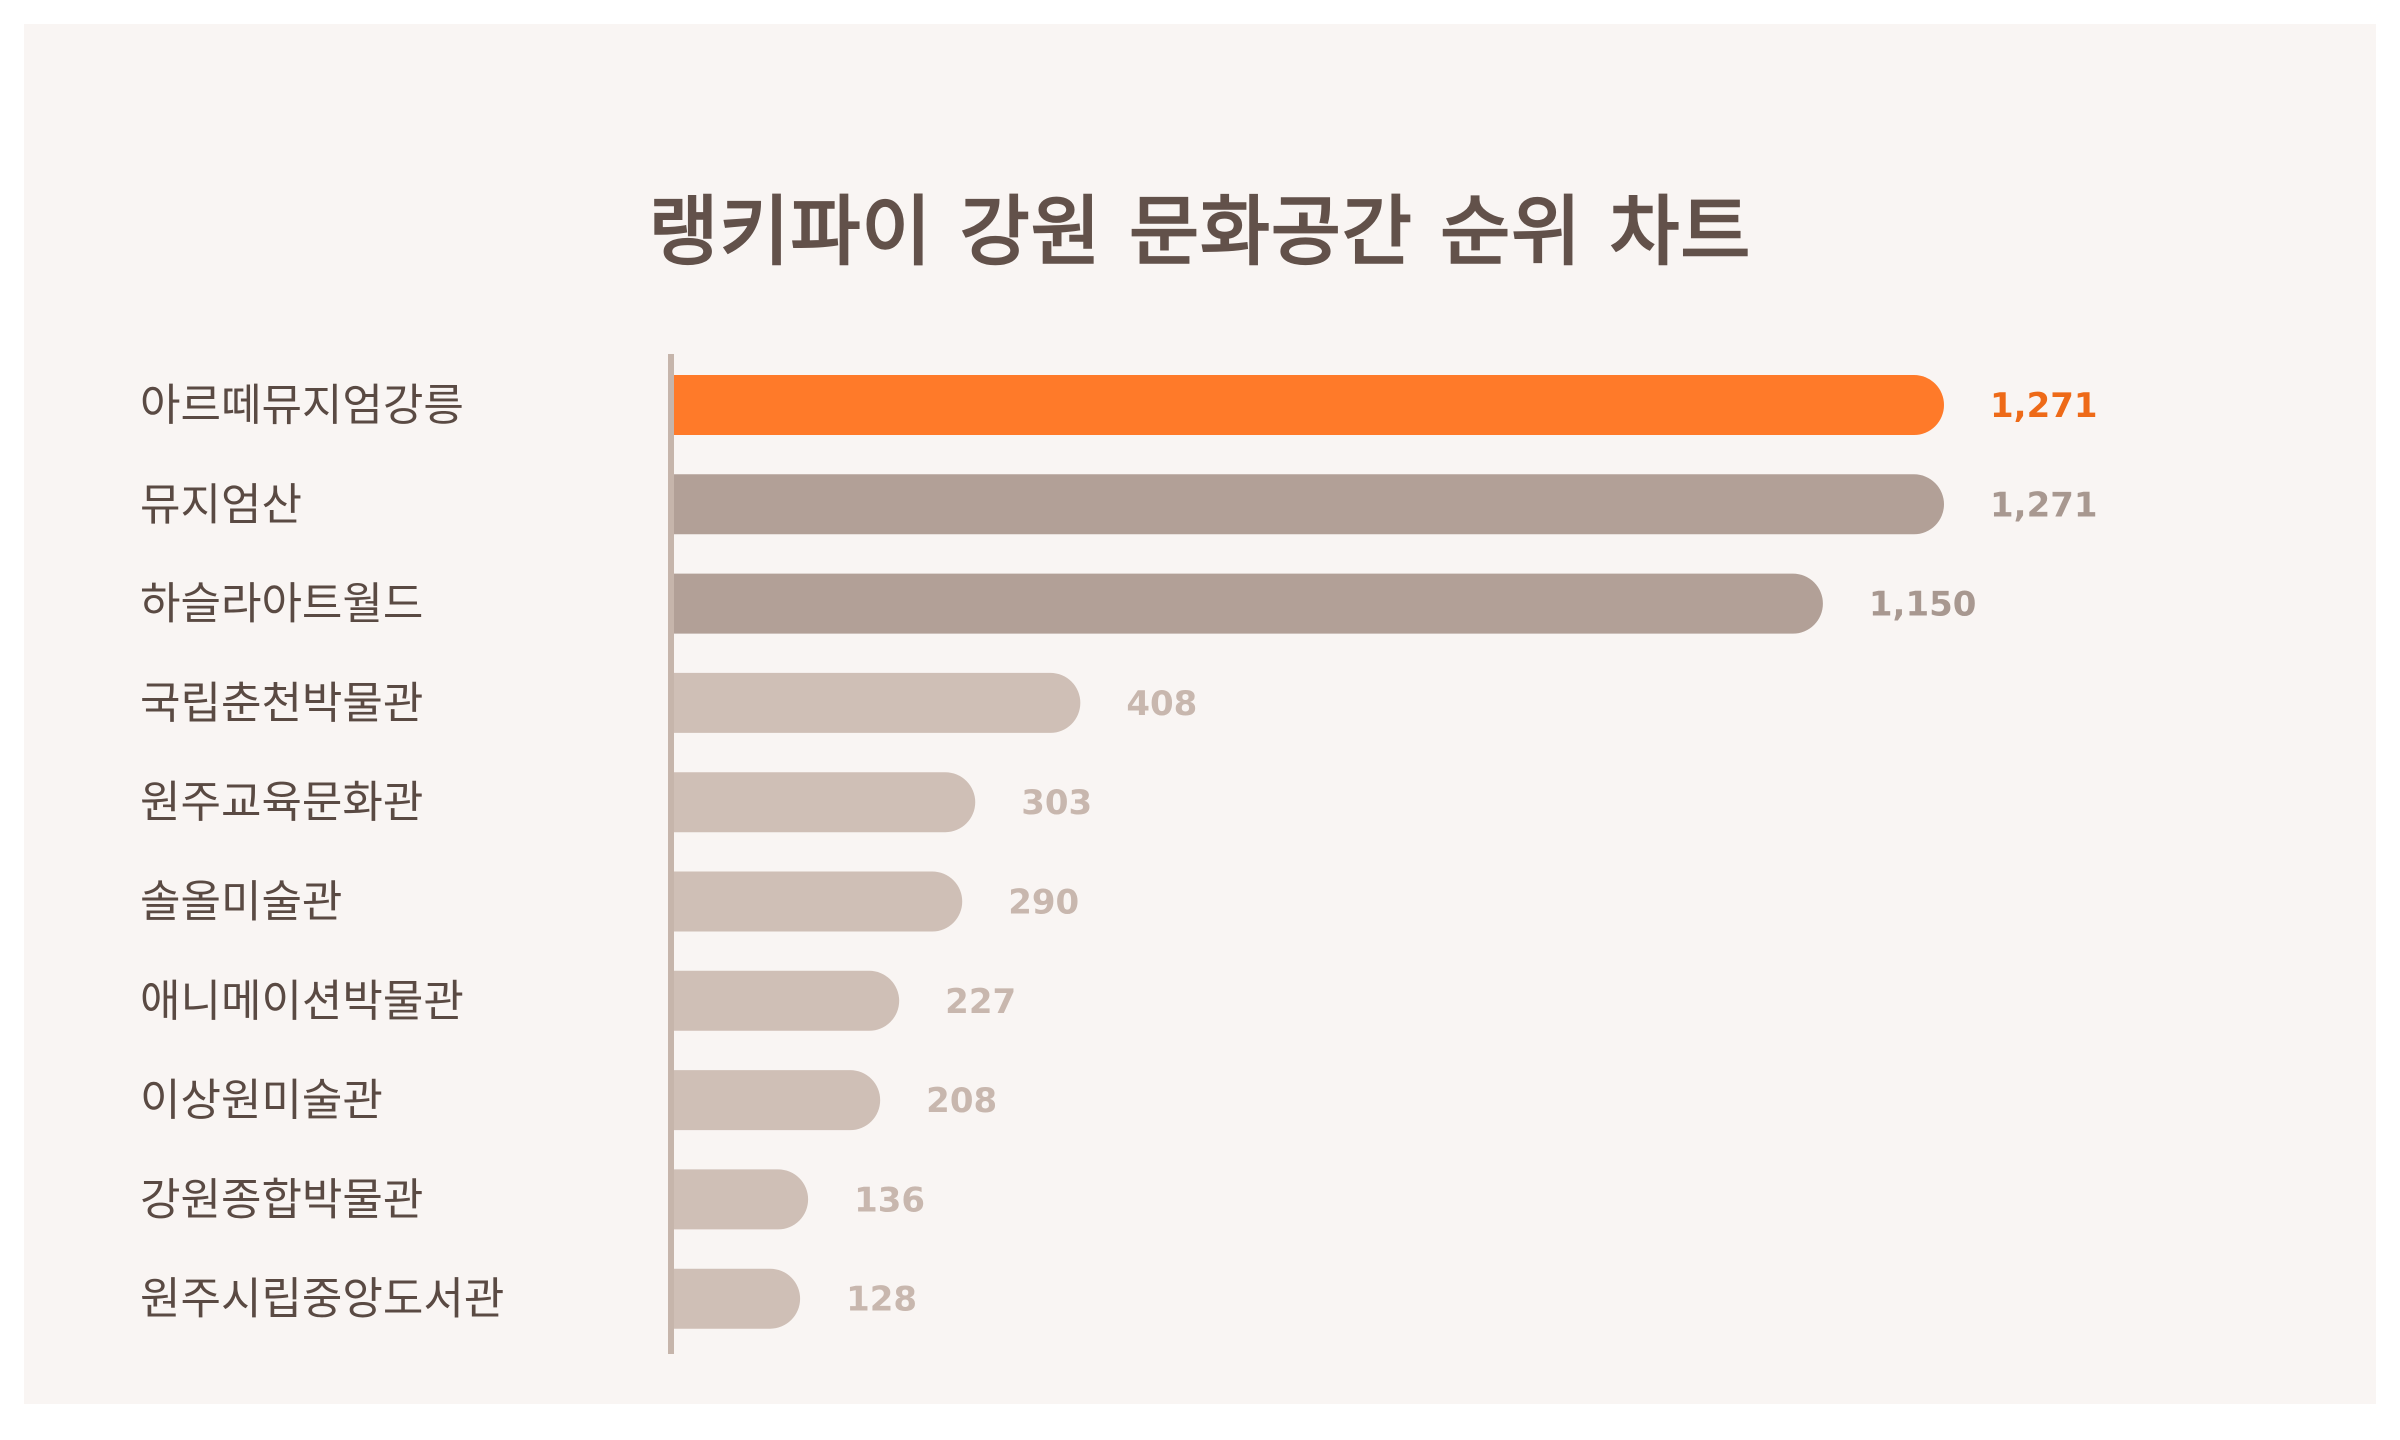 This screenshot has width=2400, height=1440. I want to click on category-label: 애니메이션박물관, so click(302, 1001).